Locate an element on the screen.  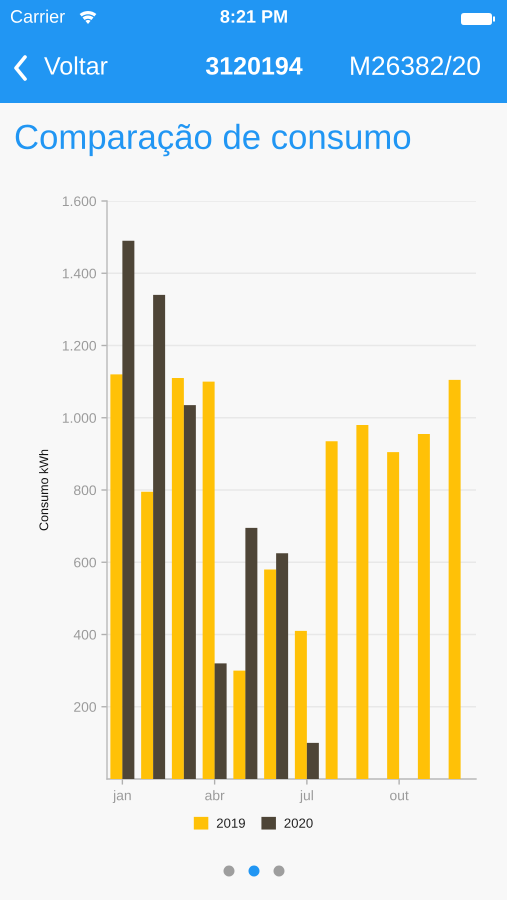
legend-label: 2019 is located at coordinates (230, 823).